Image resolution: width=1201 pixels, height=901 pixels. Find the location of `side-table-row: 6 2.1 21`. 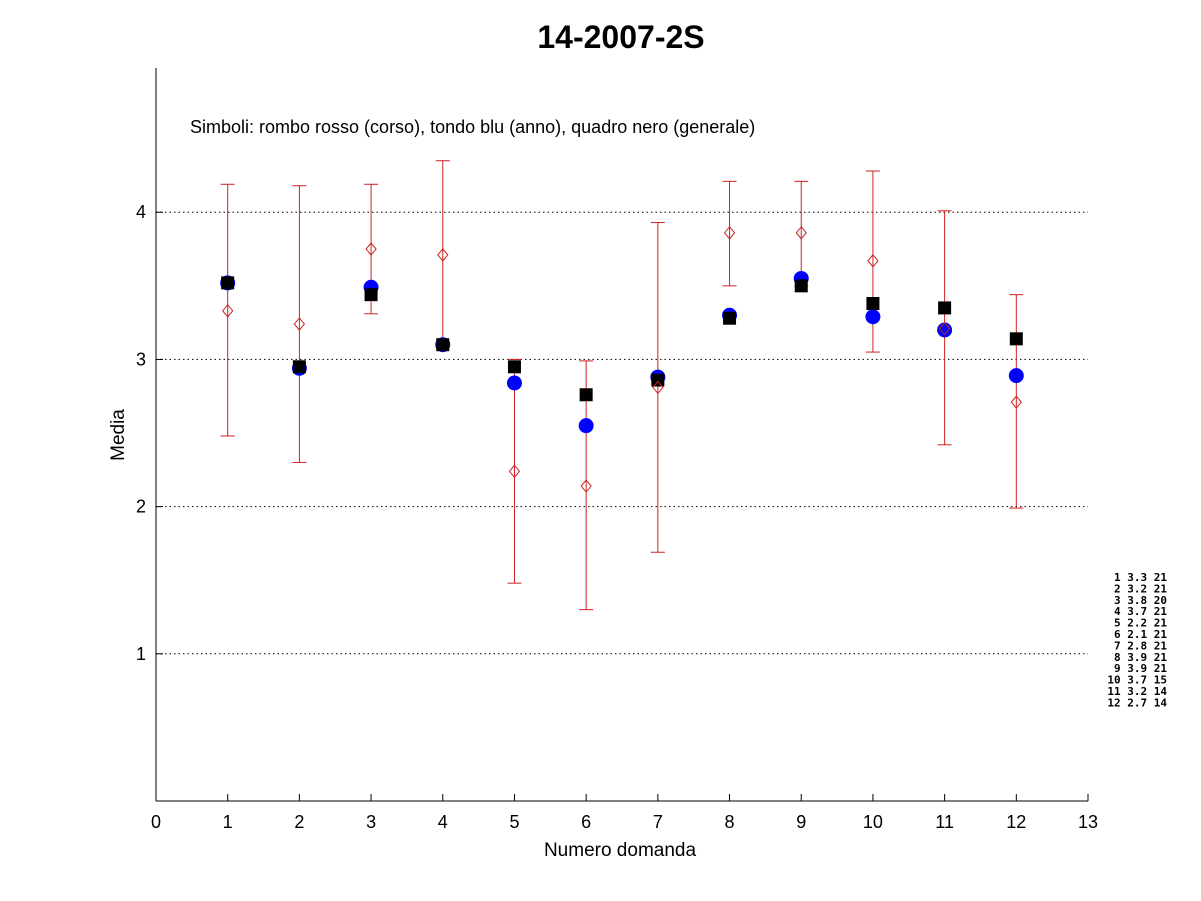

side-table-row: 6 2.1 21 is located at coordinates (1140, 634).